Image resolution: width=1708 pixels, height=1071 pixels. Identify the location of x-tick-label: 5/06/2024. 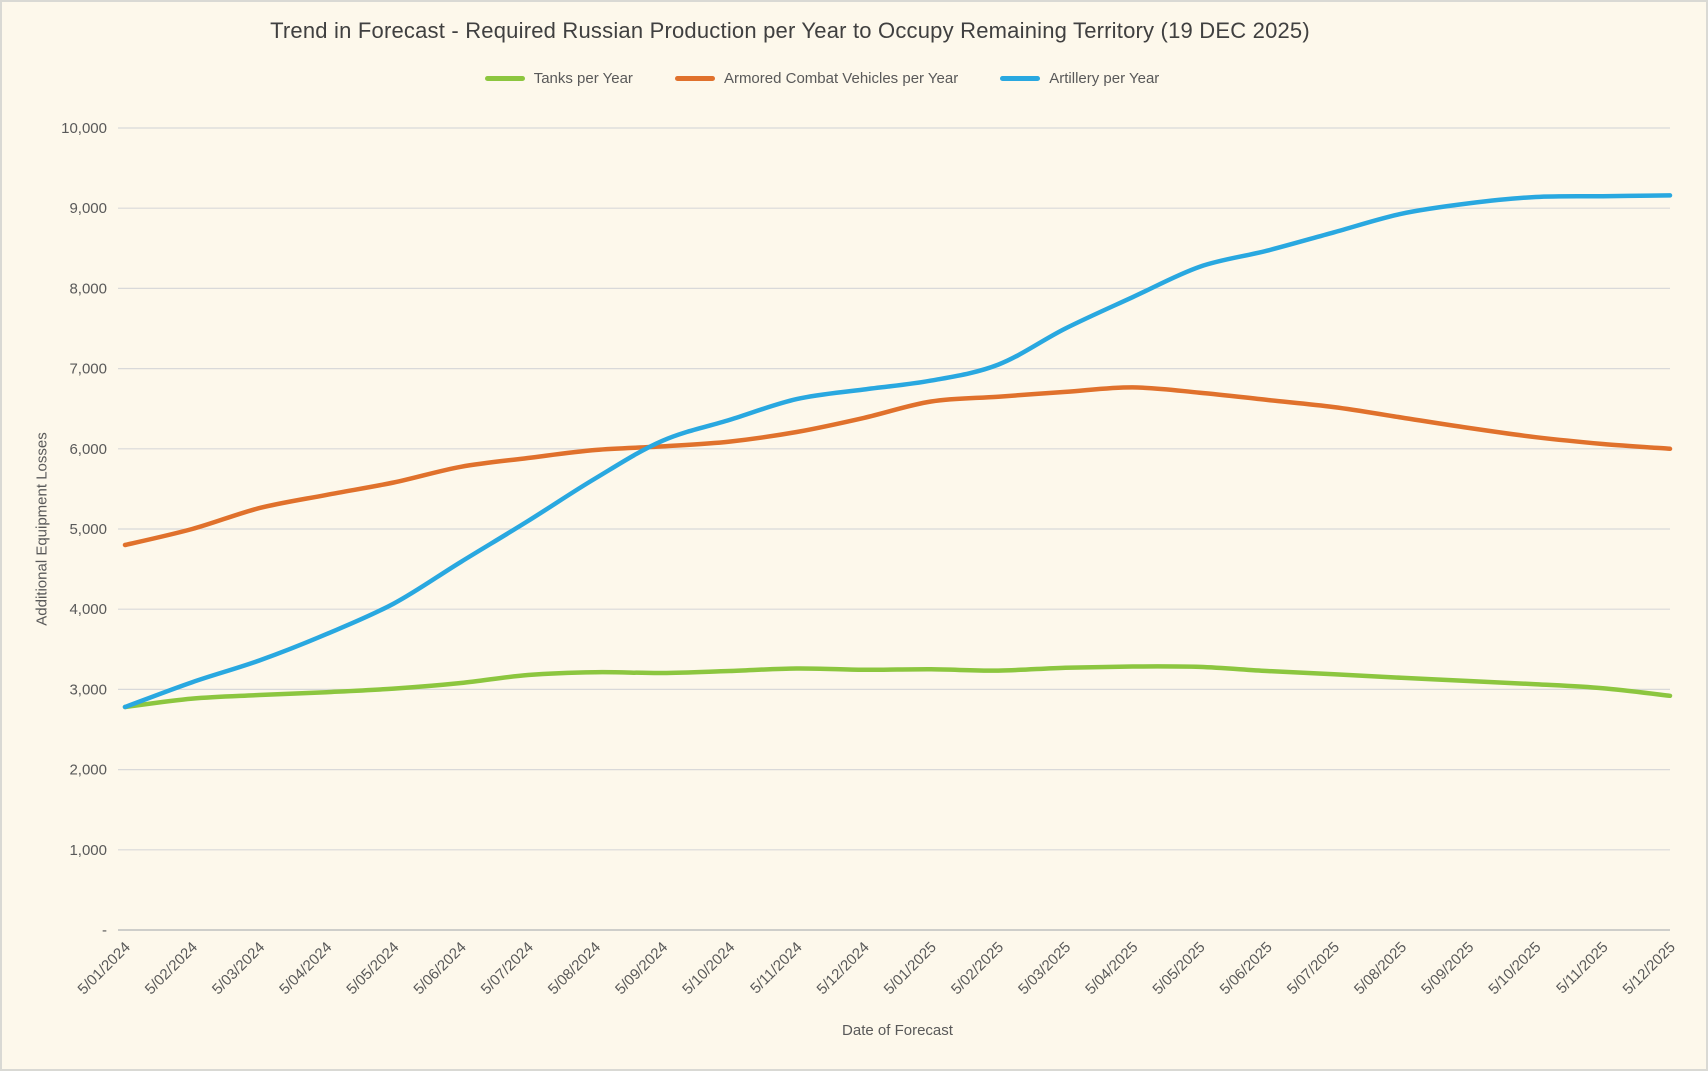
(439, 968).